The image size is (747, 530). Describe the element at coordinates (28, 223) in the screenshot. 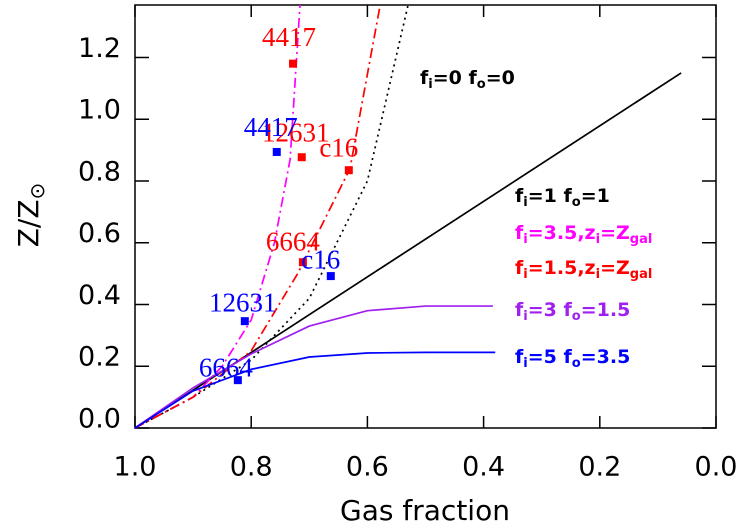

I see `y-label-main: Z/Z` at that location.